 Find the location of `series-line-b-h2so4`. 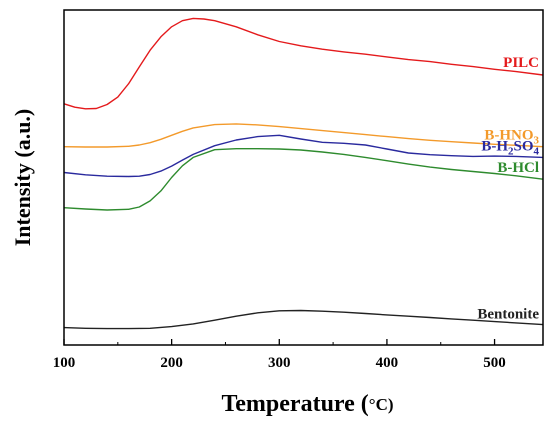

series-line-b-h2so4 is located at coordinates (303, 156).